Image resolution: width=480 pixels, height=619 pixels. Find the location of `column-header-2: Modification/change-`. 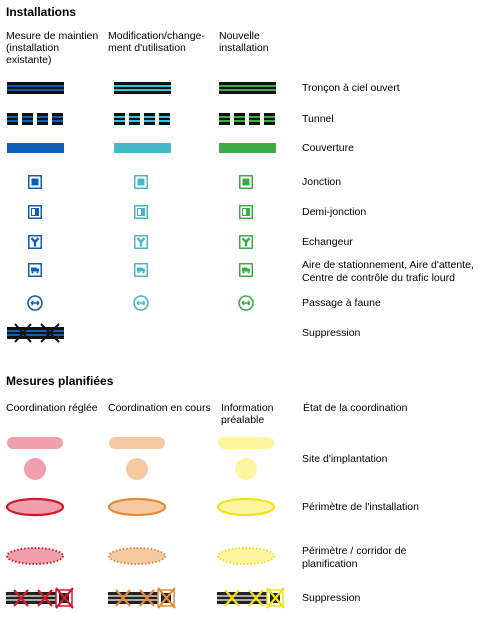

column-header-2: Modification/change- is located at coordinates (156, 36).